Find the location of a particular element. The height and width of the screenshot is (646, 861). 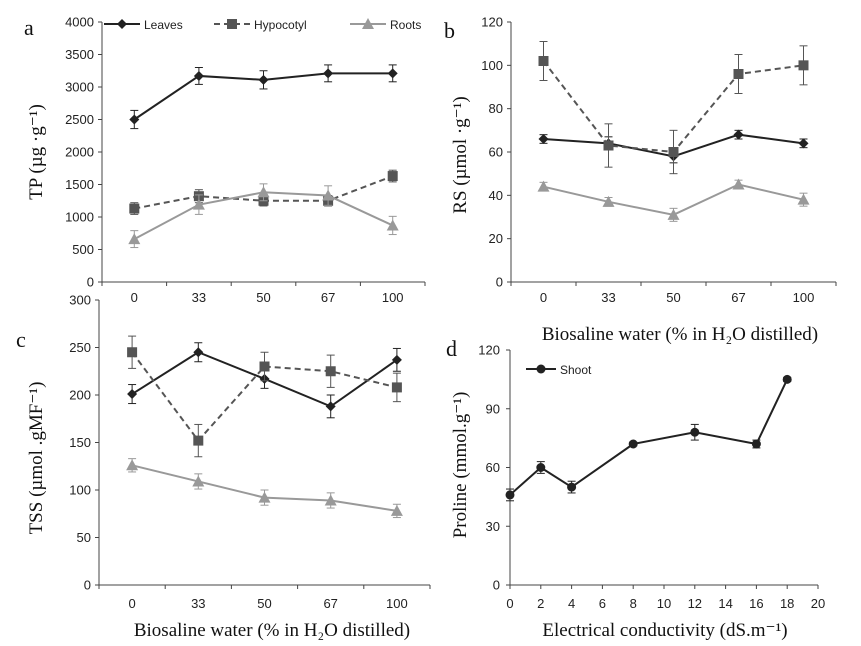

x-tick-label: 4 is located at coordinates (571, 603).